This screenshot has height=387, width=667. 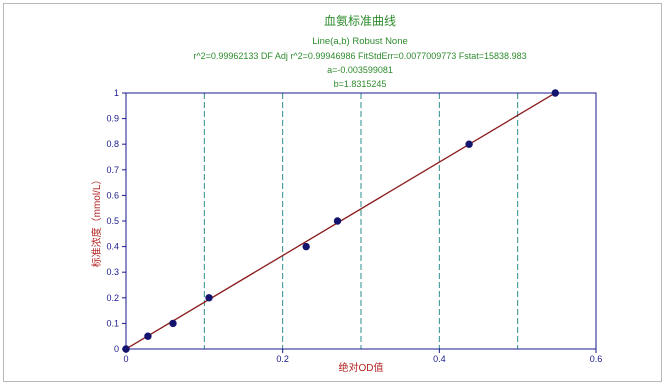 I want to click on y-tick-label: 0.6, so click(x=112, y=195).